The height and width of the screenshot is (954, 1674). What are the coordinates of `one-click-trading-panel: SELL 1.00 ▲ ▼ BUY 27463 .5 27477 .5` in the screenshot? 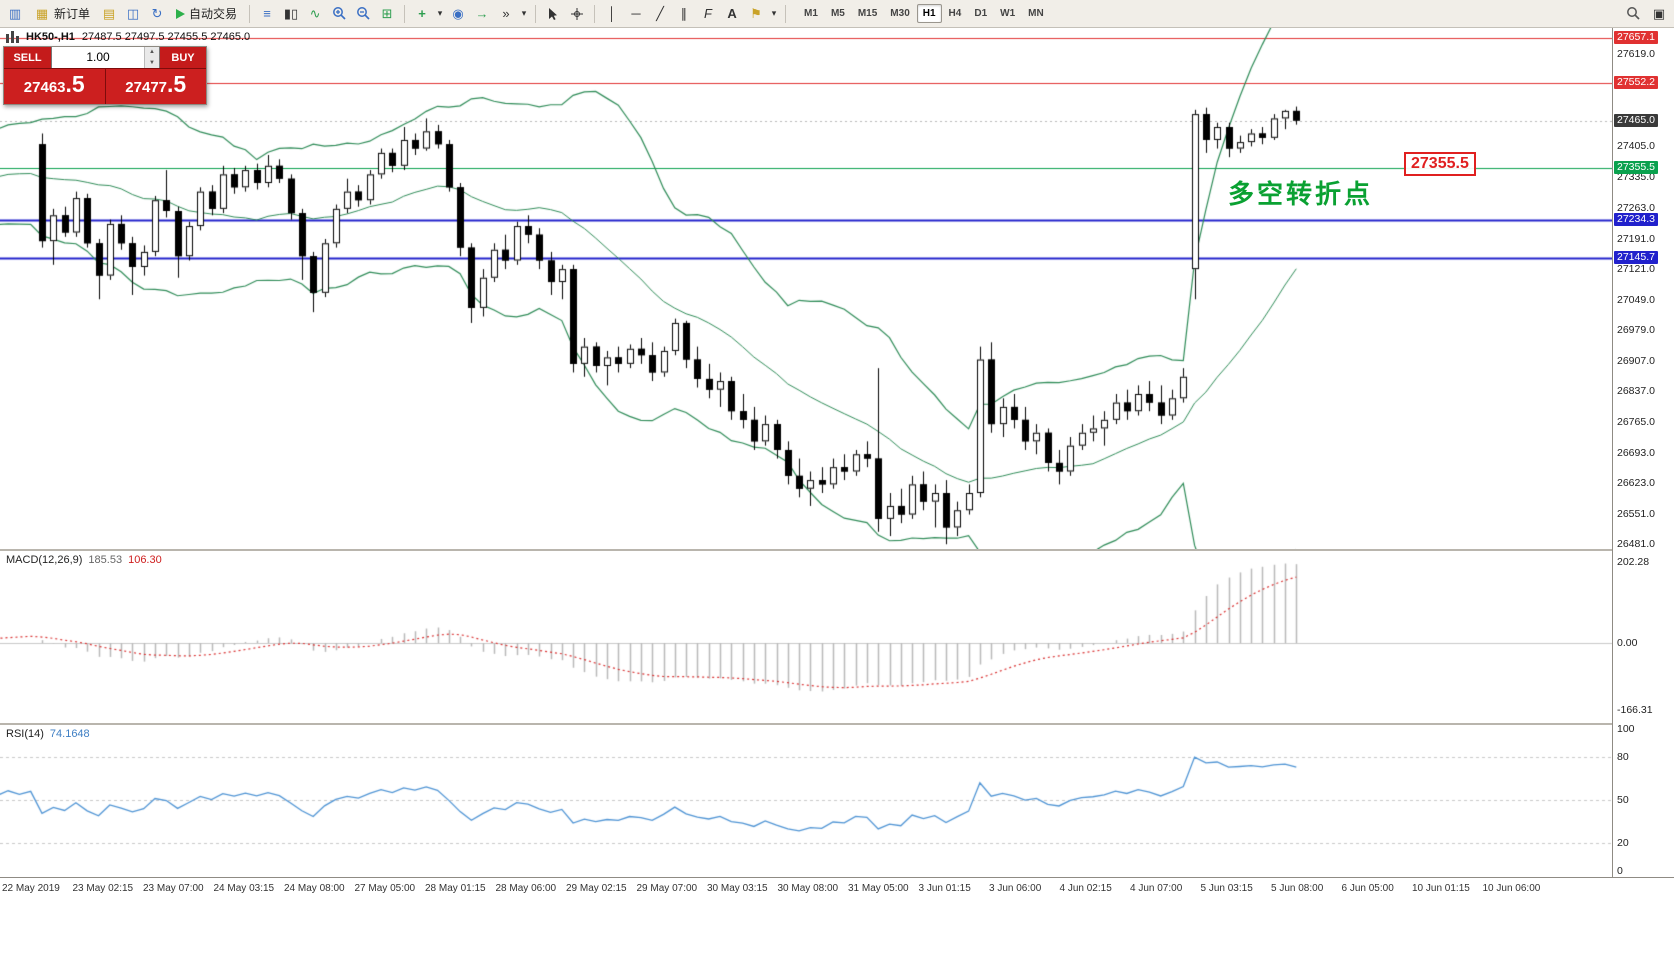 It's located at (105, 75).